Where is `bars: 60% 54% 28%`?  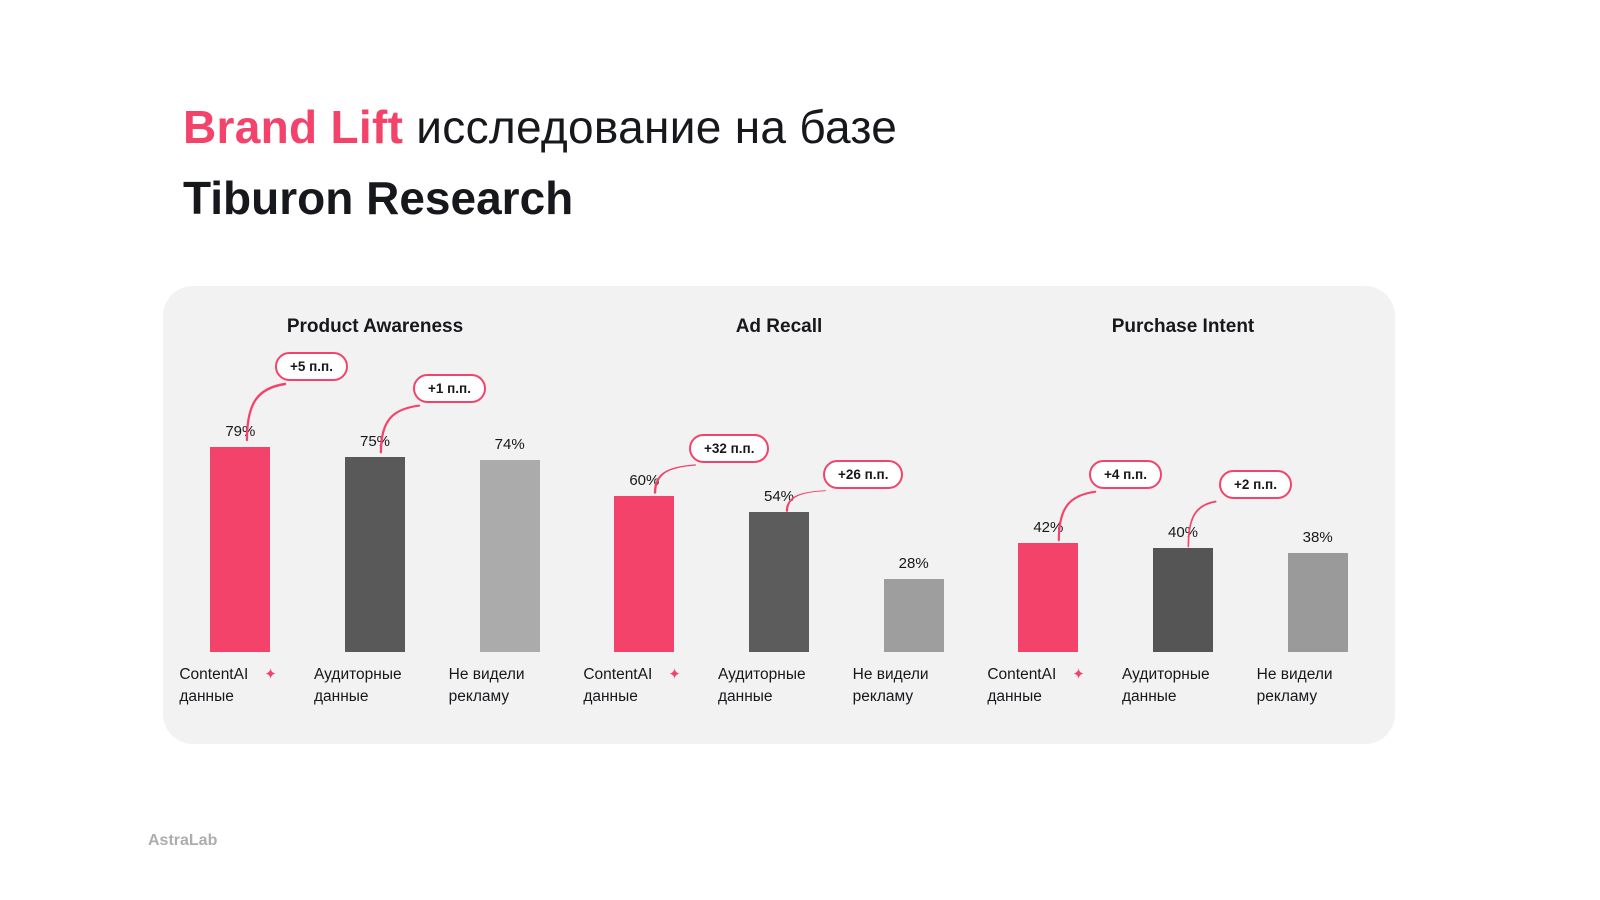 bars: 60% 54% 28% is located at coordinates (779, 502).